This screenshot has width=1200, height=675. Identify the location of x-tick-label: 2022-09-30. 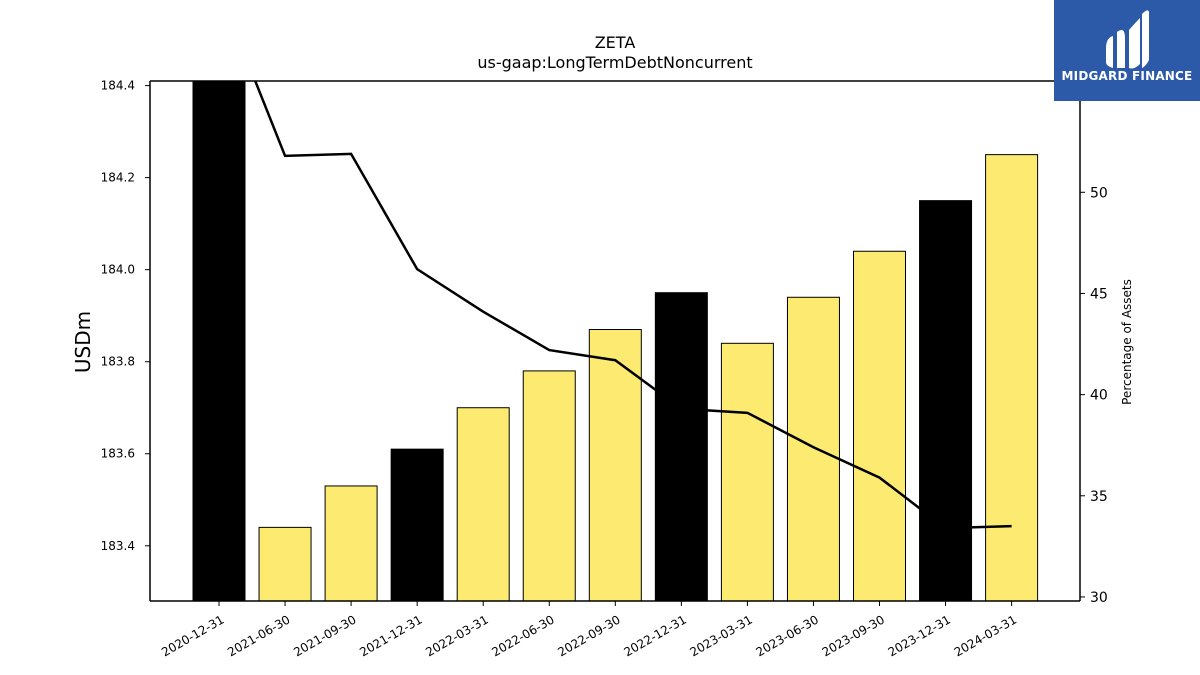
(588, 635).